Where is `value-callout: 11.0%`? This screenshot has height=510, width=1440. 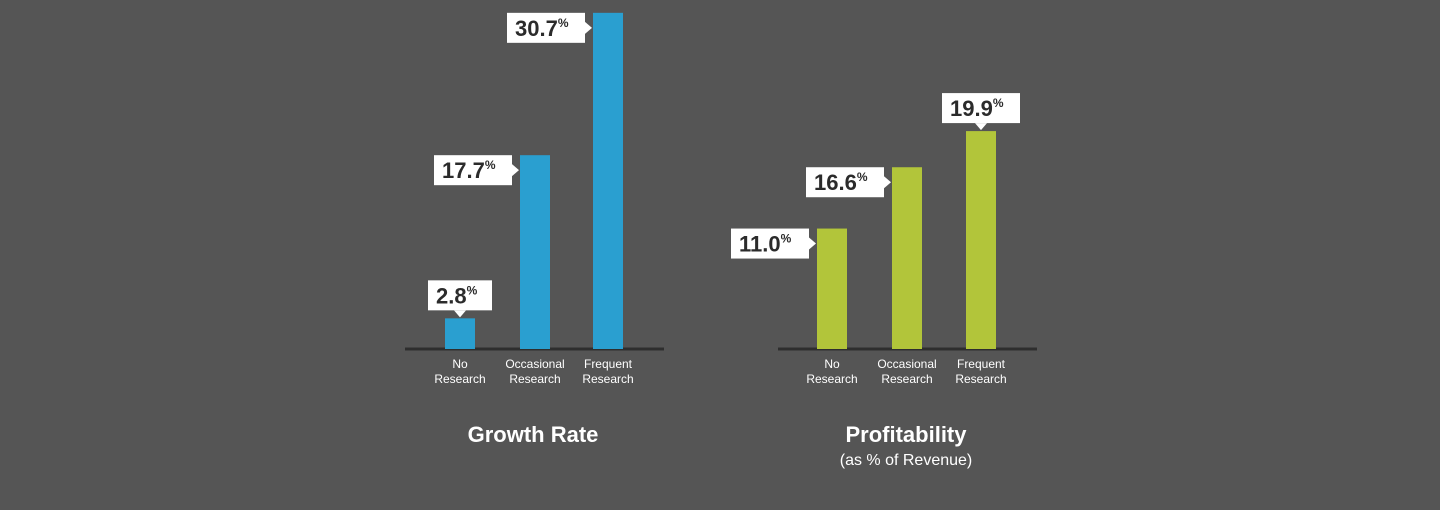
value-callout: 11.0% is located at coordinates (773, 243).